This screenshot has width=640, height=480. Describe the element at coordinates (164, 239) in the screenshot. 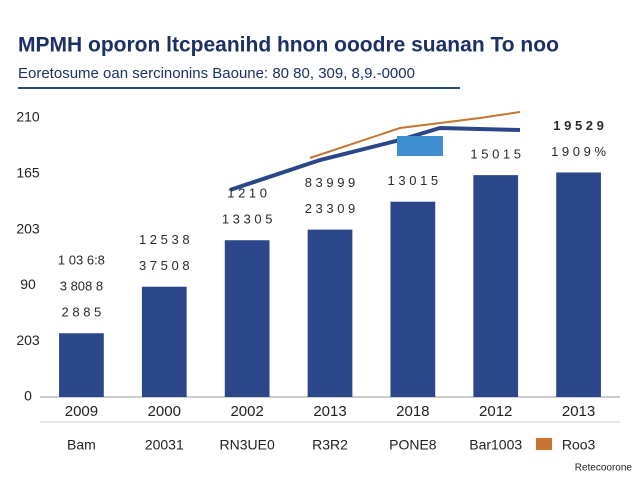

I see `data-annotation: 1 2 5 3 8` at that location.